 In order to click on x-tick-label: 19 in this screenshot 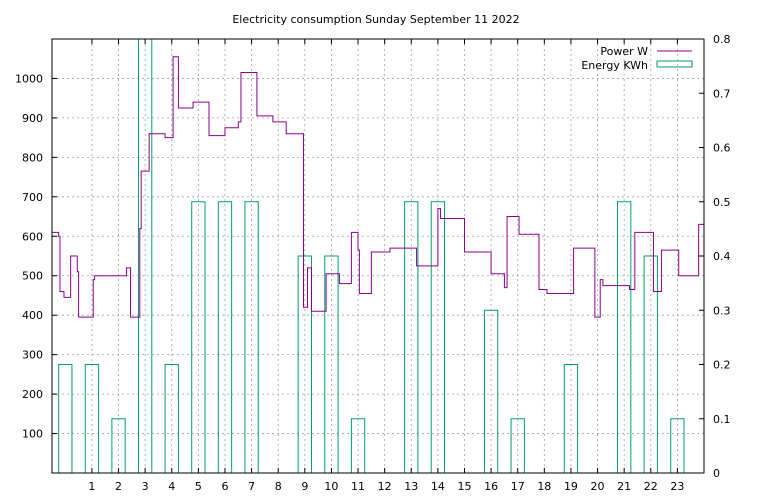, I will do `click(571, 486)`.